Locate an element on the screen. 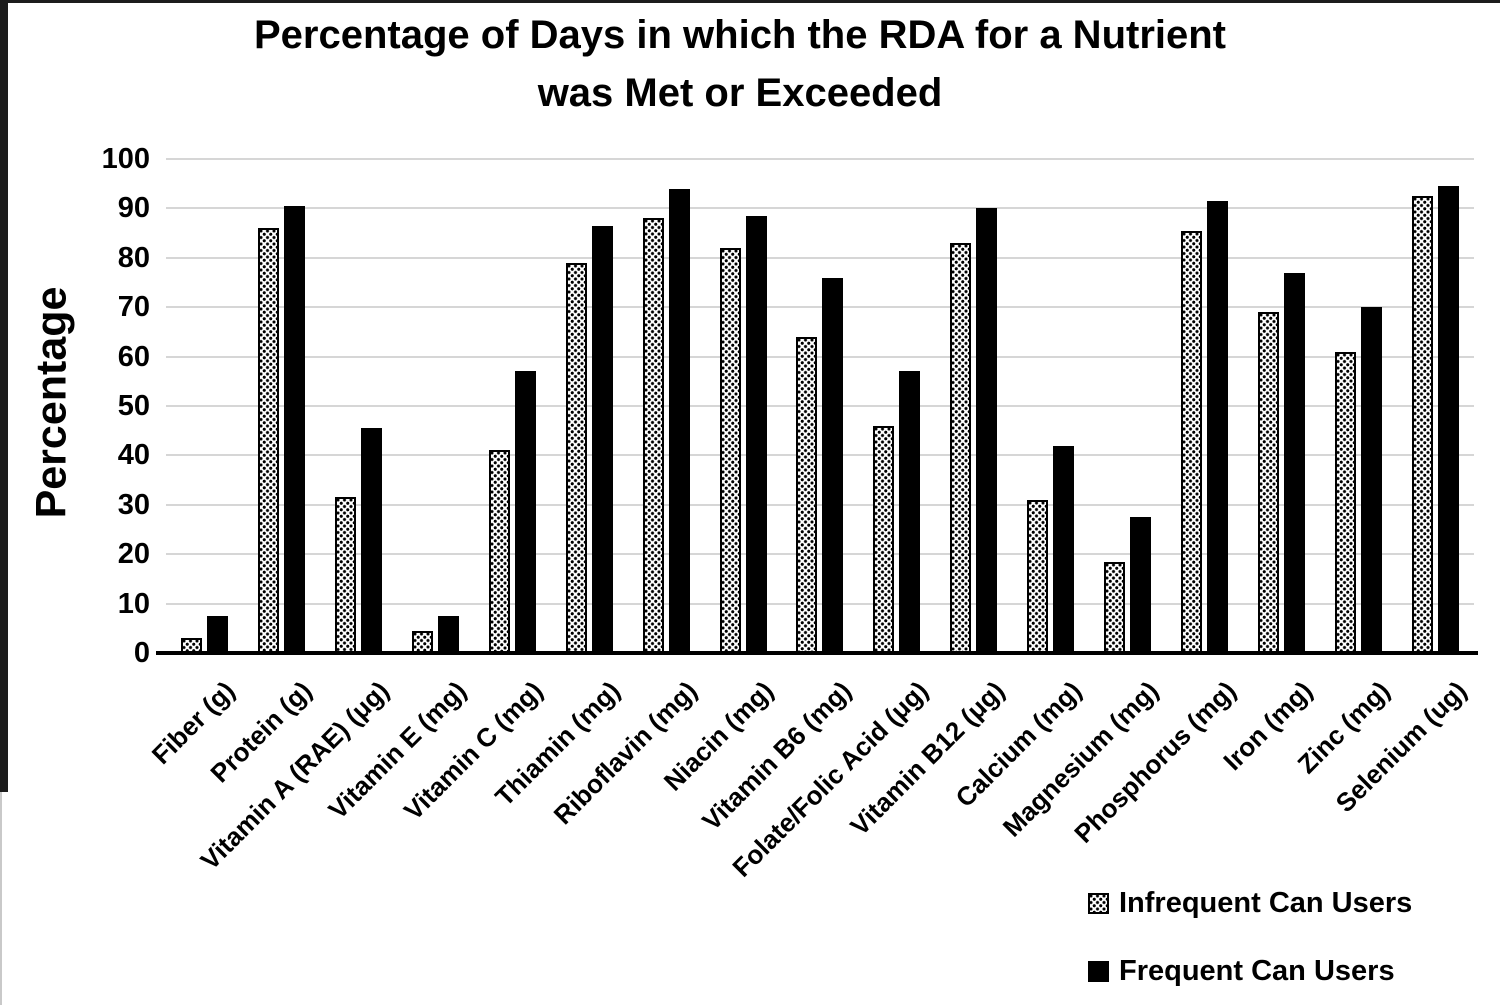 The height and width of the screenshot is (1005, 1500). scan-border-top is located at coordinates (750, 1).